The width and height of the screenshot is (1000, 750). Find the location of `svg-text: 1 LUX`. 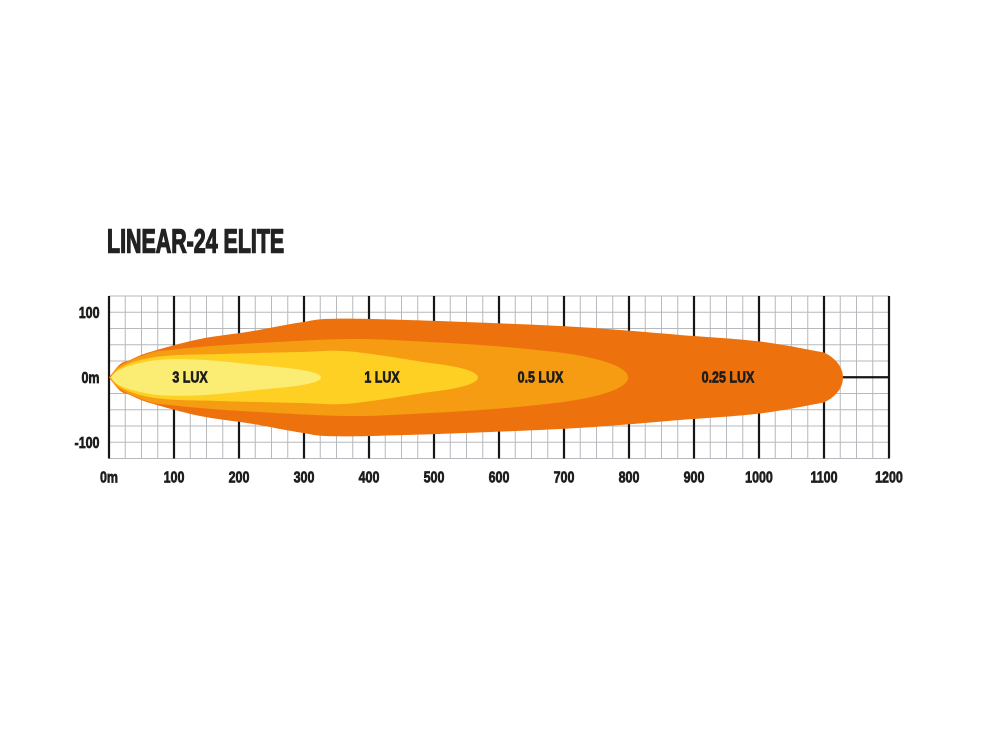

svg-text: 1 LUX is located at coordinates (382, 378).